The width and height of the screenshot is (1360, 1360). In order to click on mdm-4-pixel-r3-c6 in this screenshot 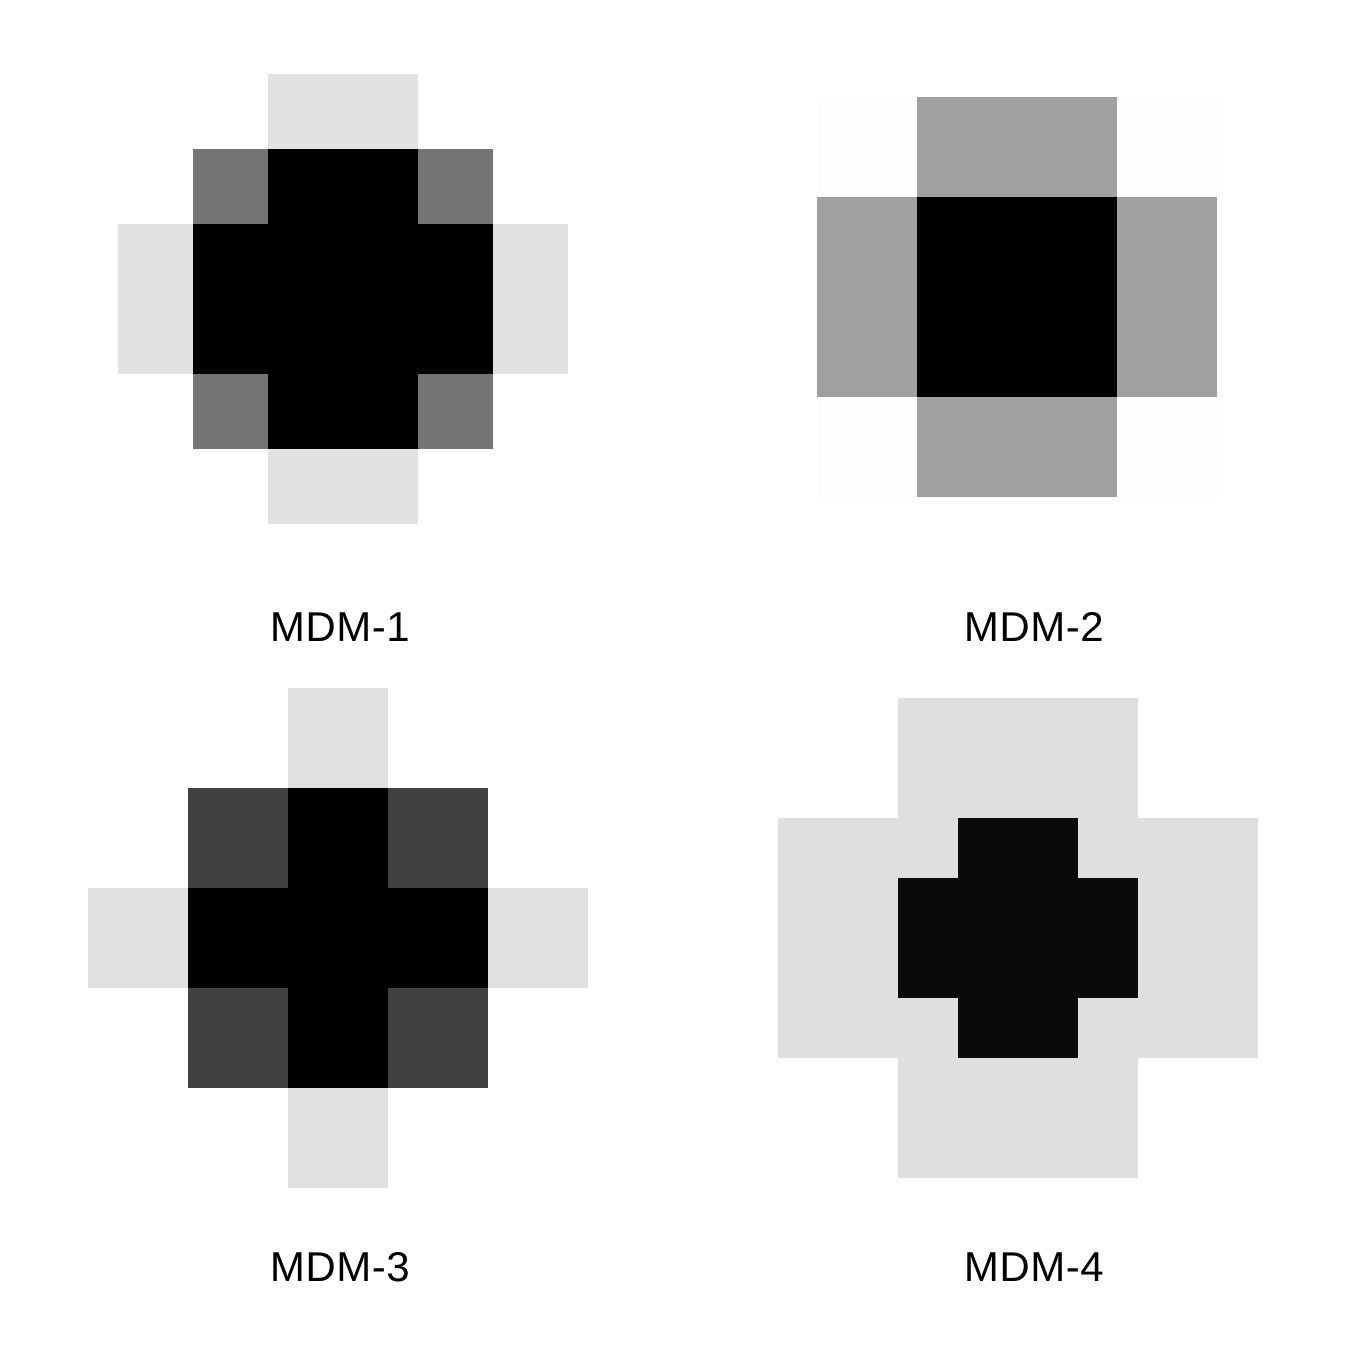, I will do `click(1168, 908)`.